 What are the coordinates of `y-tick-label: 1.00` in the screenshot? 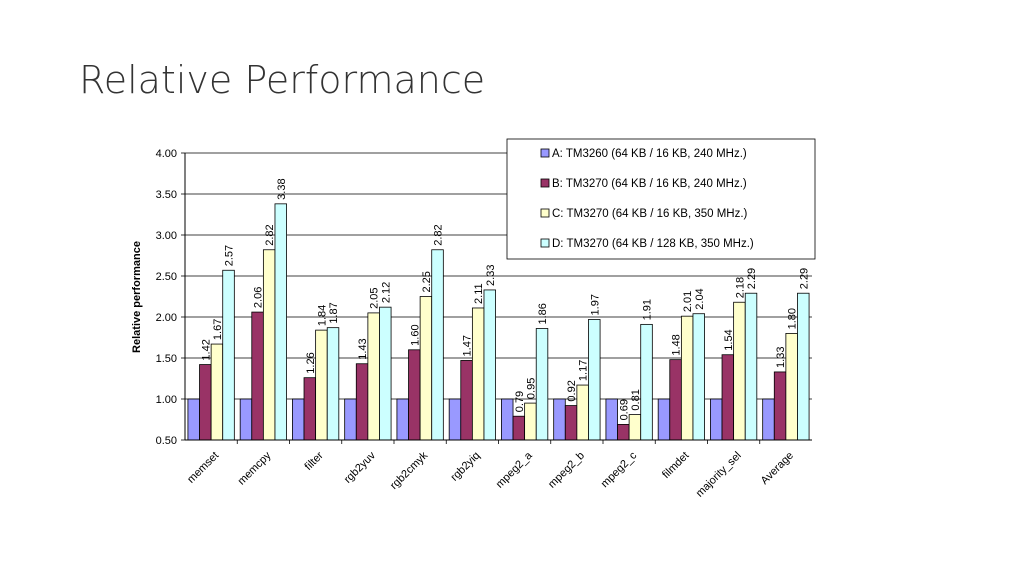 It's located at (166, 400).